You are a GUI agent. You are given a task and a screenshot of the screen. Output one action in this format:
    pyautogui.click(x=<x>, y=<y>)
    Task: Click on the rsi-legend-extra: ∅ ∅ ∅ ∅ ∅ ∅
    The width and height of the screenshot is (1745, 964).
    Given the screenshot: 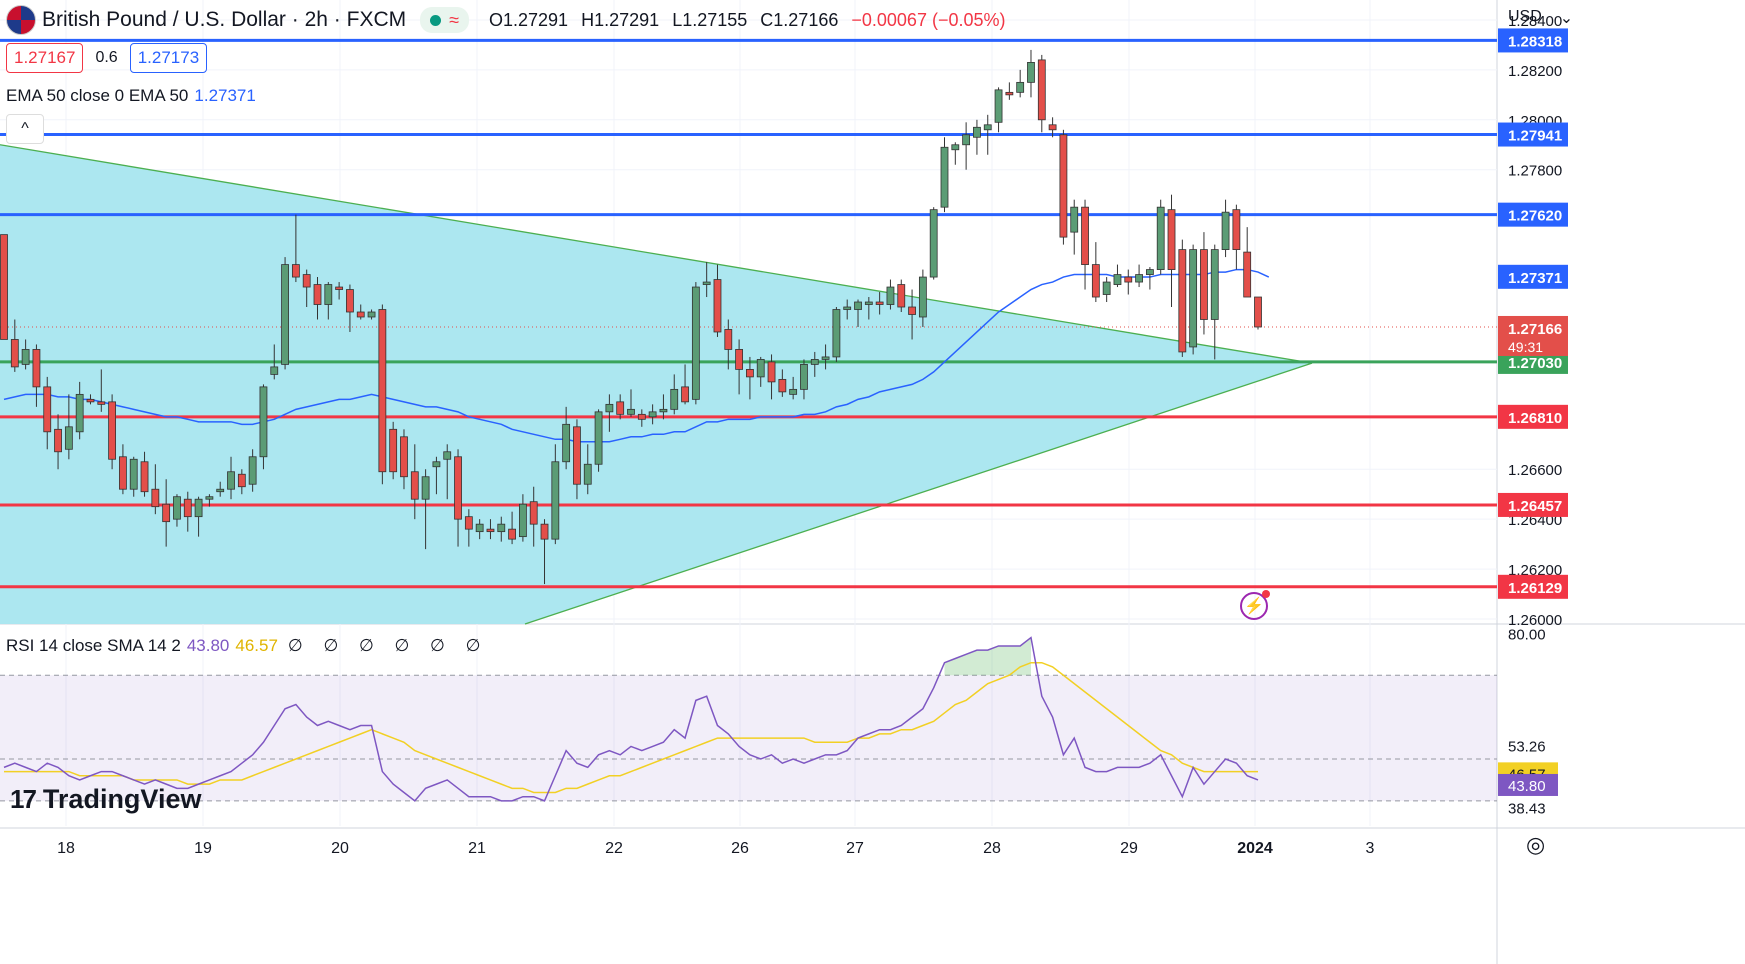 What is the action you would take?
    pyautogui.click(x=388, y=645)
    